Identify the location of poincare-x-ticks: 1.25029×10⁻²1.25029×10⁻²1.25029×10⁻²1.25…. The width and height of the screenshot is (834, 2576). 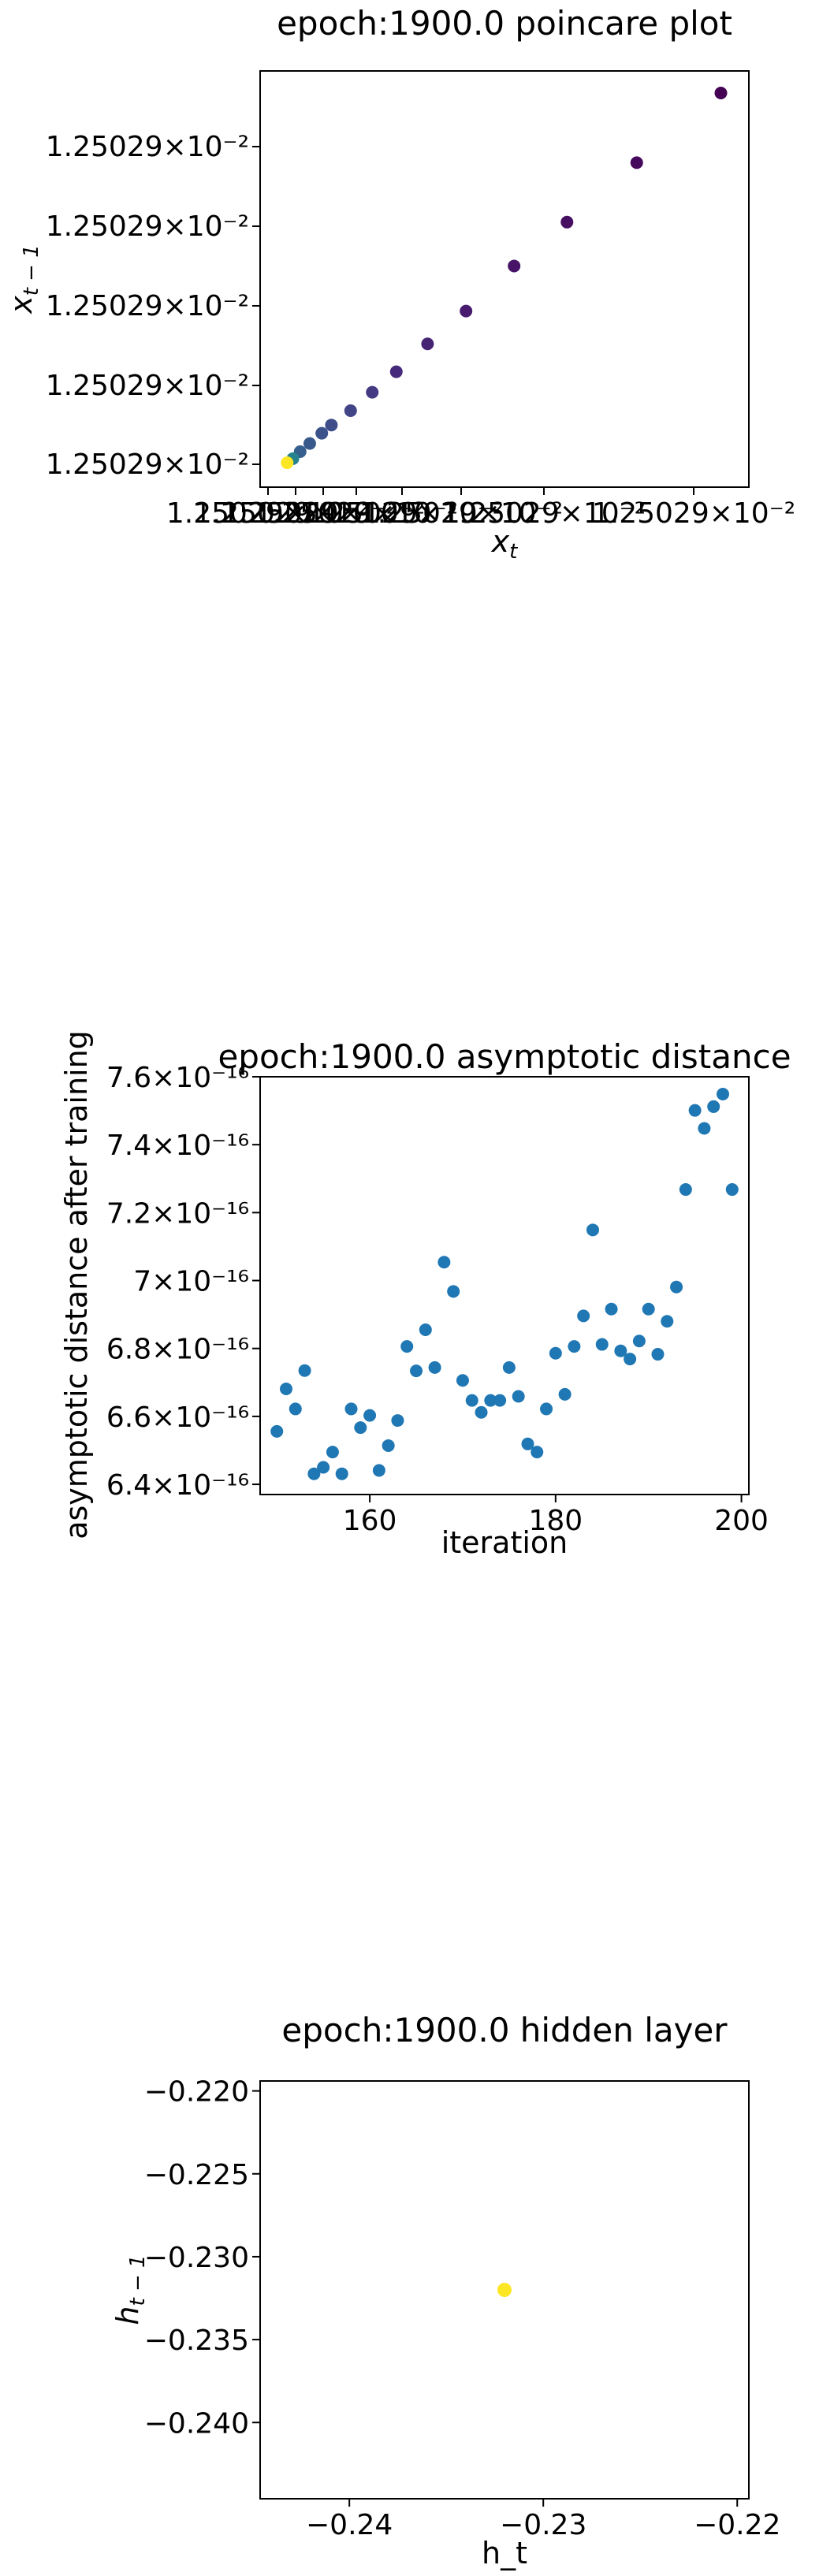
(480, 508).